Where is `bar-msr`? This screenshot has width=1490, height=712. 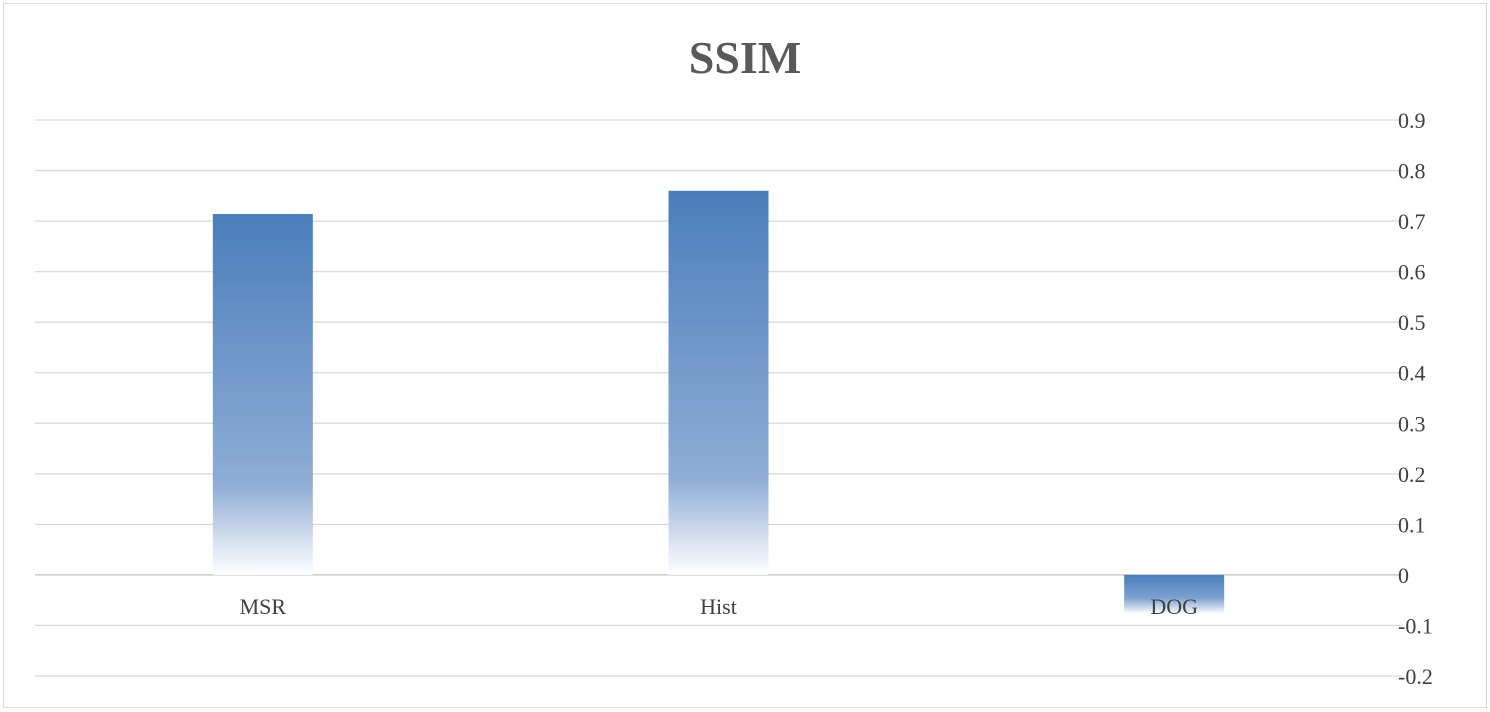
bar-msr is located at coordinates (262, 394).